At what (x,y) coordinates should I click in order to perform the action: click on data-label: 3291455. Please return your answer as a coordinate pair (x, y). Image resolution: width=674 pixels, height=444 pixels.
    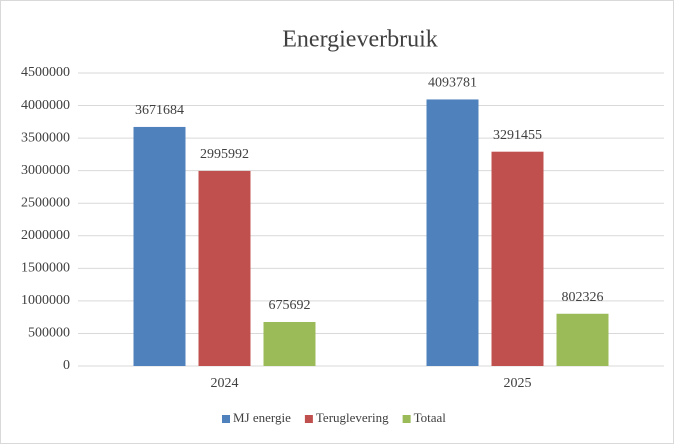
    Looking at the image, I should click on (517, 135).